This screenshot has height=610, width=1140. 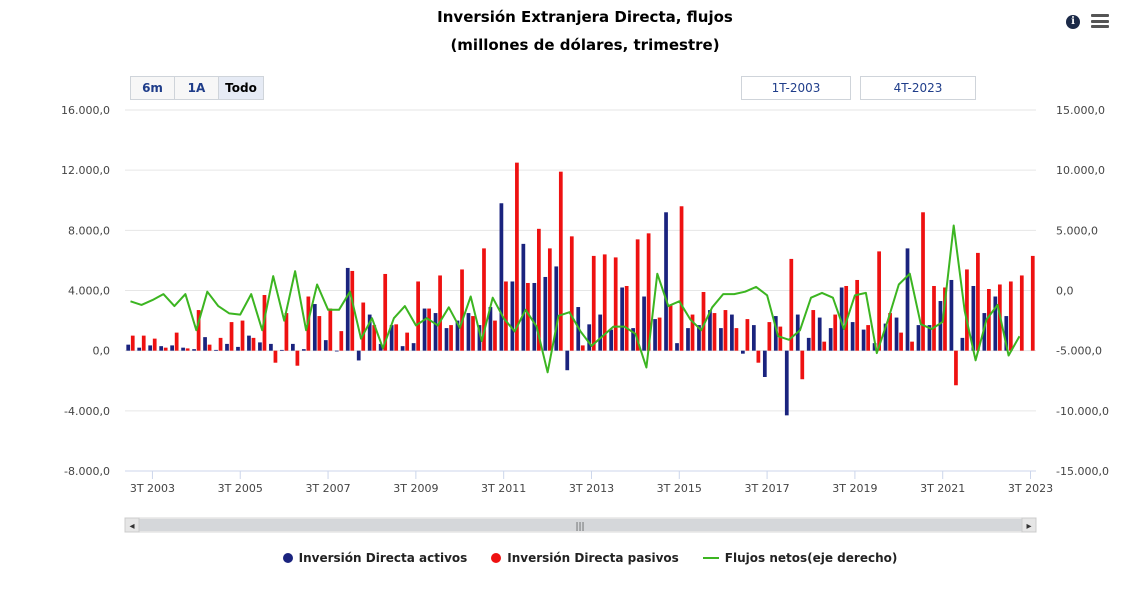 What do you see at coordinates (918, 88) in the screenshot?
I see `date-to-input: 4T-2023` at bounding box center [918, 88].